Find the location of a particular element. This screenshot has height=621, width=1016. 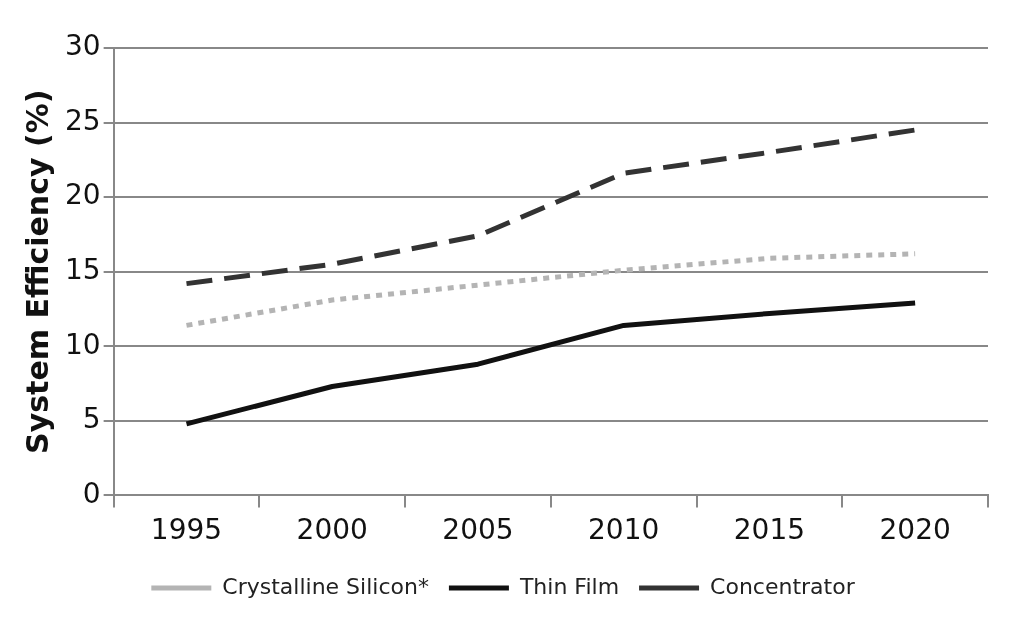

y-tick-label: 0 is located at coordinates (91, 493).